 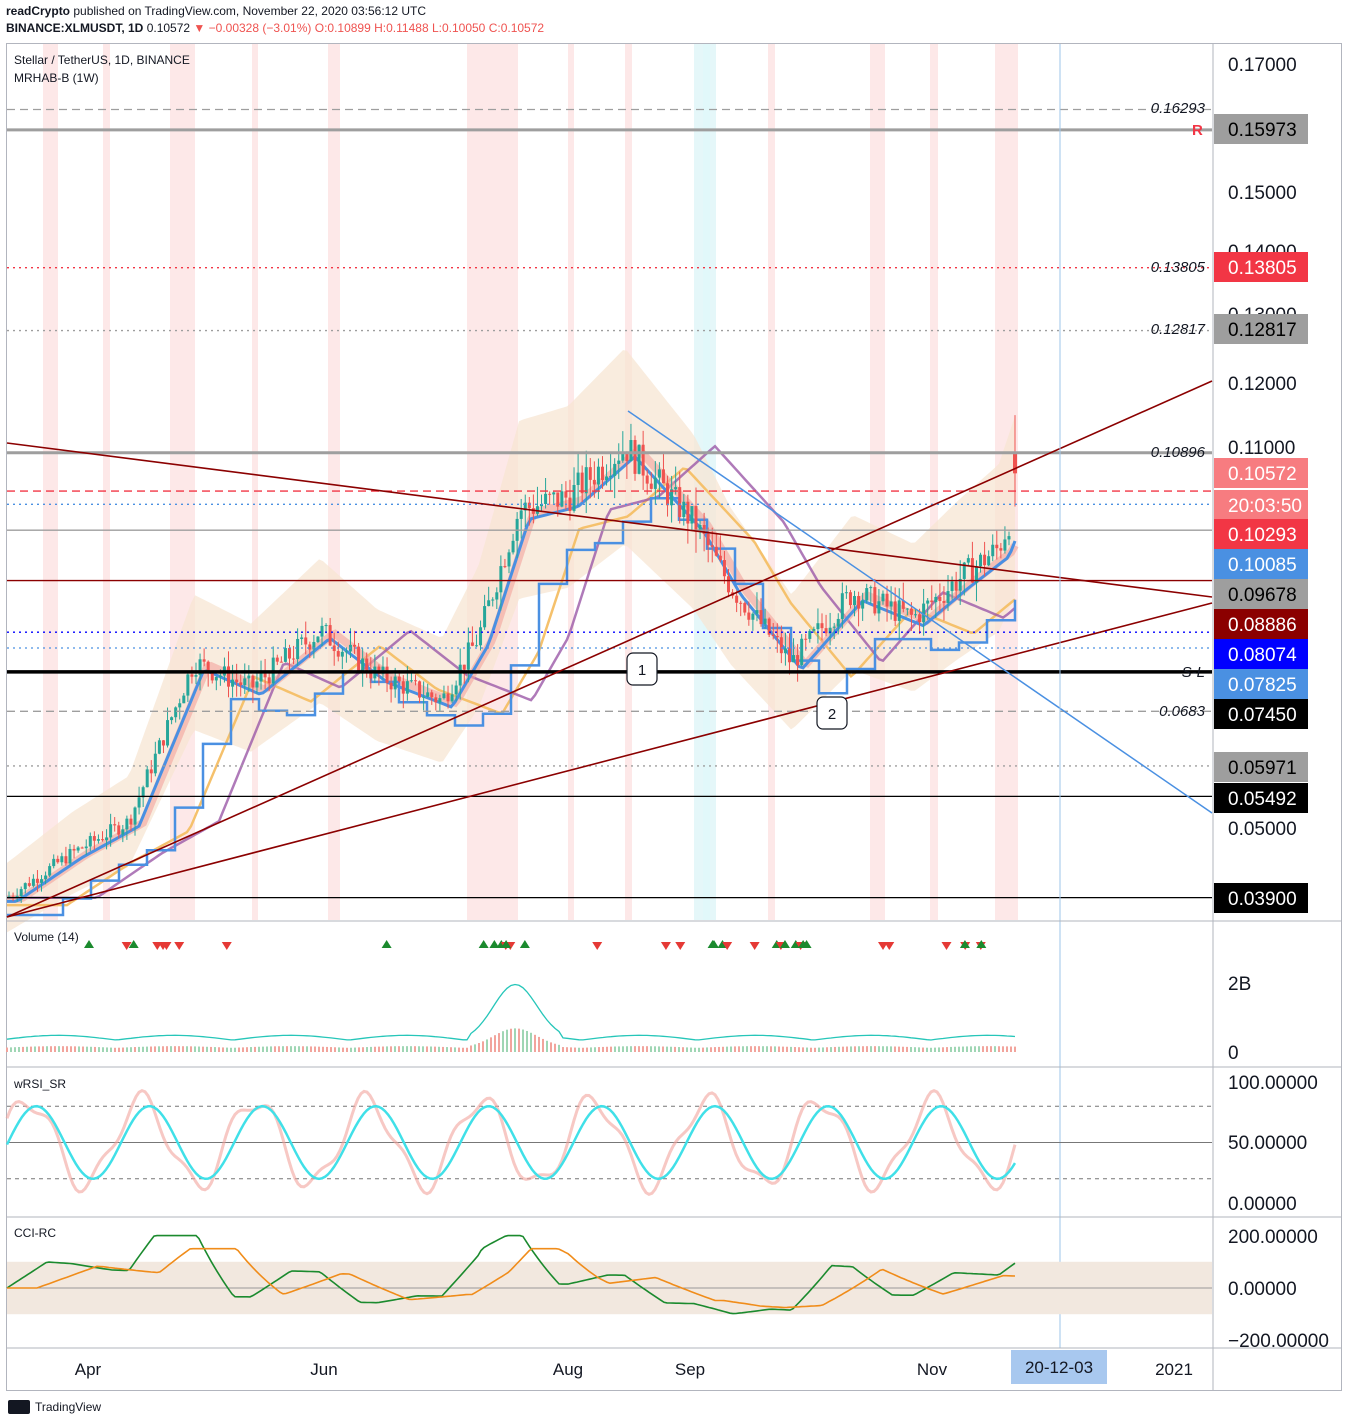 I want to click on price-tag-text: 0.10085, so click(x=1262, y=565).